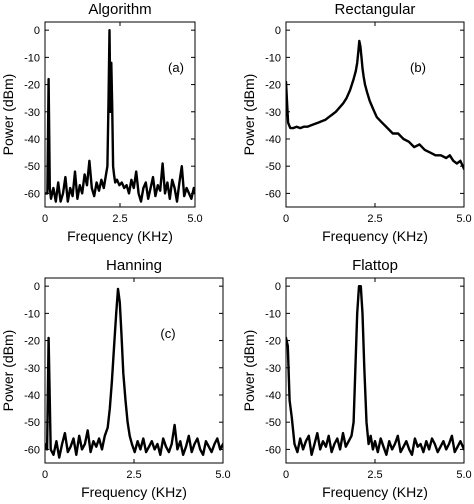 This screenshot has width=474, height=504. Describe the element at coordinates (418, 67) in the screenshot. I see `panel-label: (b)` at that location.